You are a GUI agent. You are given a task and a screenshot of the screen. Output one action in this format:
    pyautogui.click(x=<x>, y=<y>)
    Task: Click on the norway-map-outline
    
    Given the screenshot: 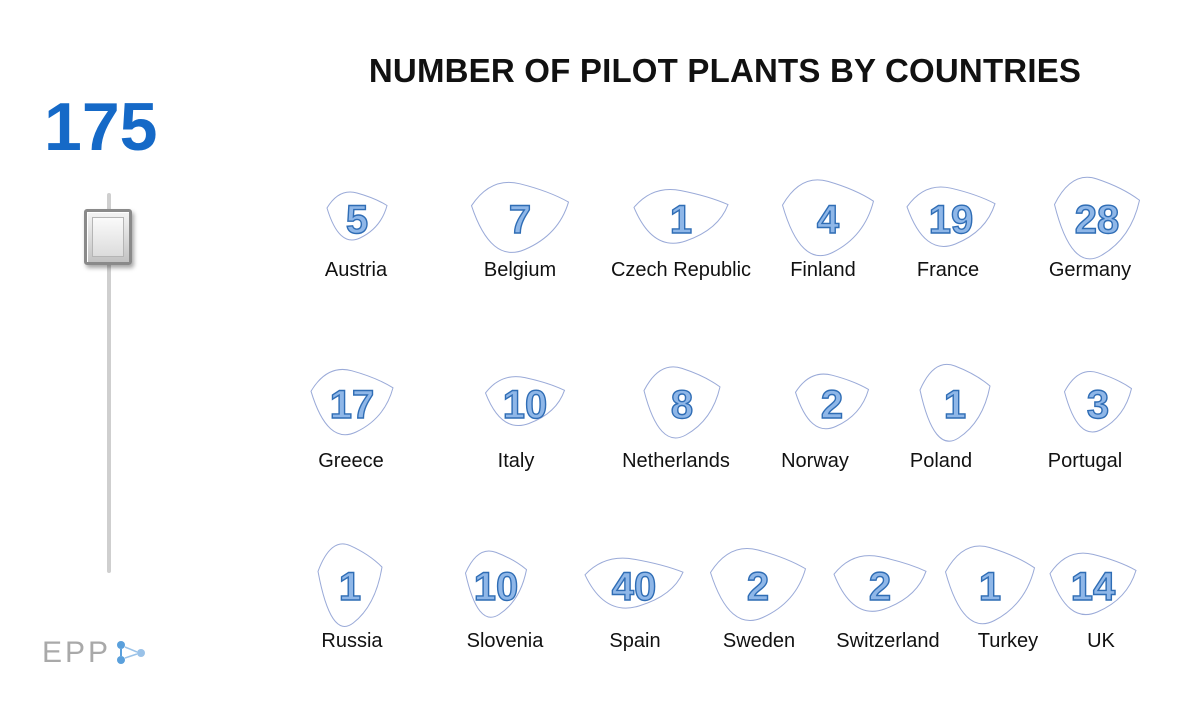 What is the action you would take?
    pyautogui.click(x=832, y=401)
    